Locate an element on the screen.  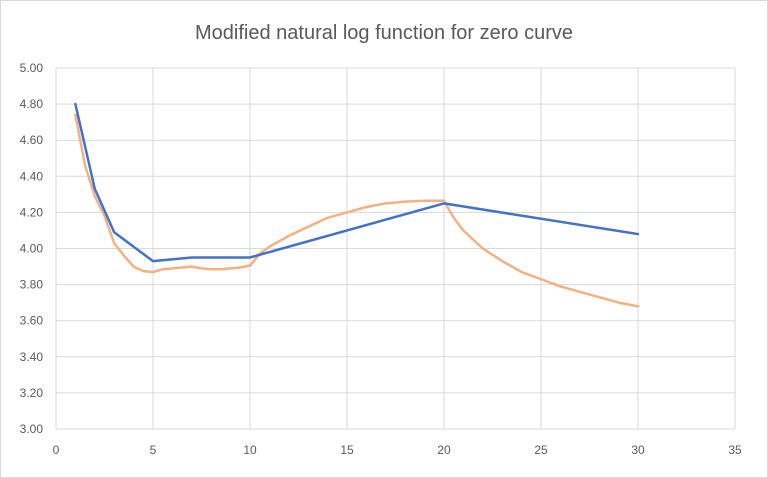
y-tick-label: 3.80 is located at coordinates (32, 285).